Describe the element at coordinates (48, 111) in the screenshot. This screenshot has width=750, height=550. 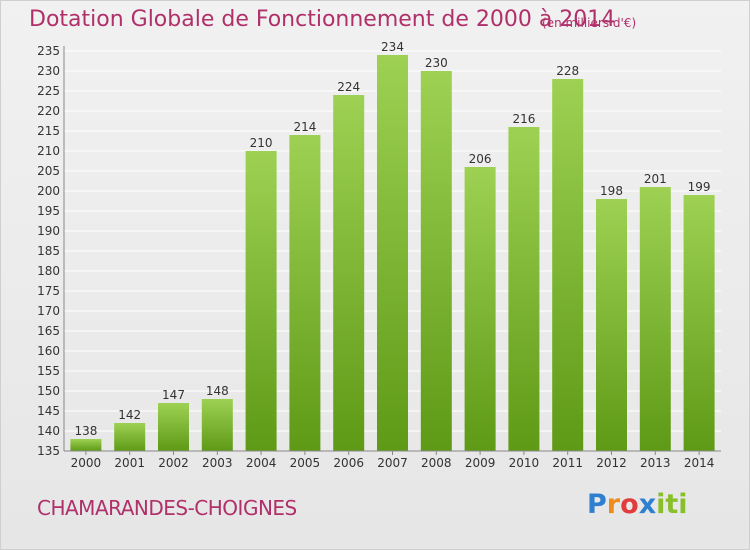
I see `y-tick-label: 220` at that location.